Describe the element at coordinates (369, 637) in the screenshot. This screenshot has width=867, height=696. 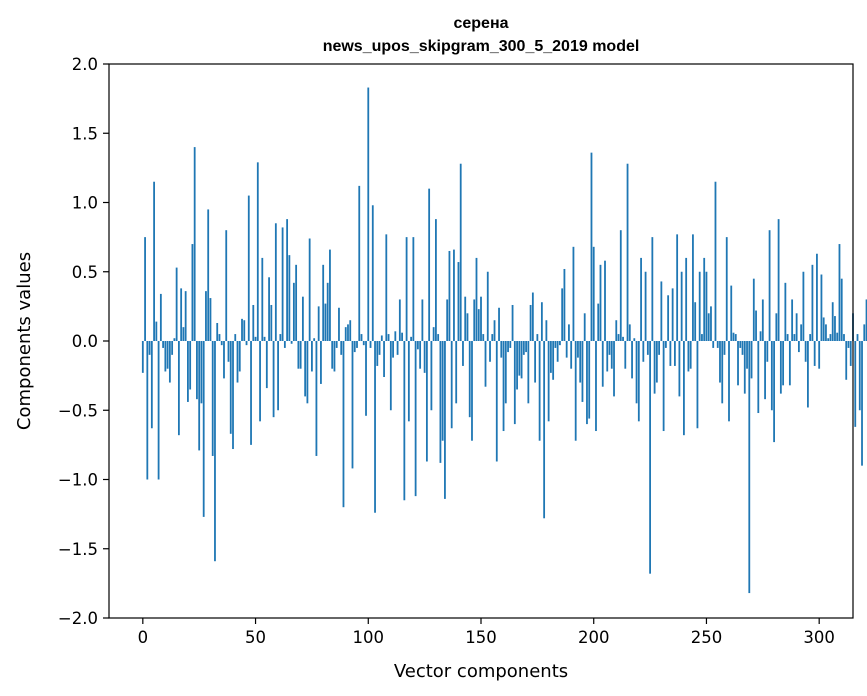
I see `x-tick-label: 100` at that location.